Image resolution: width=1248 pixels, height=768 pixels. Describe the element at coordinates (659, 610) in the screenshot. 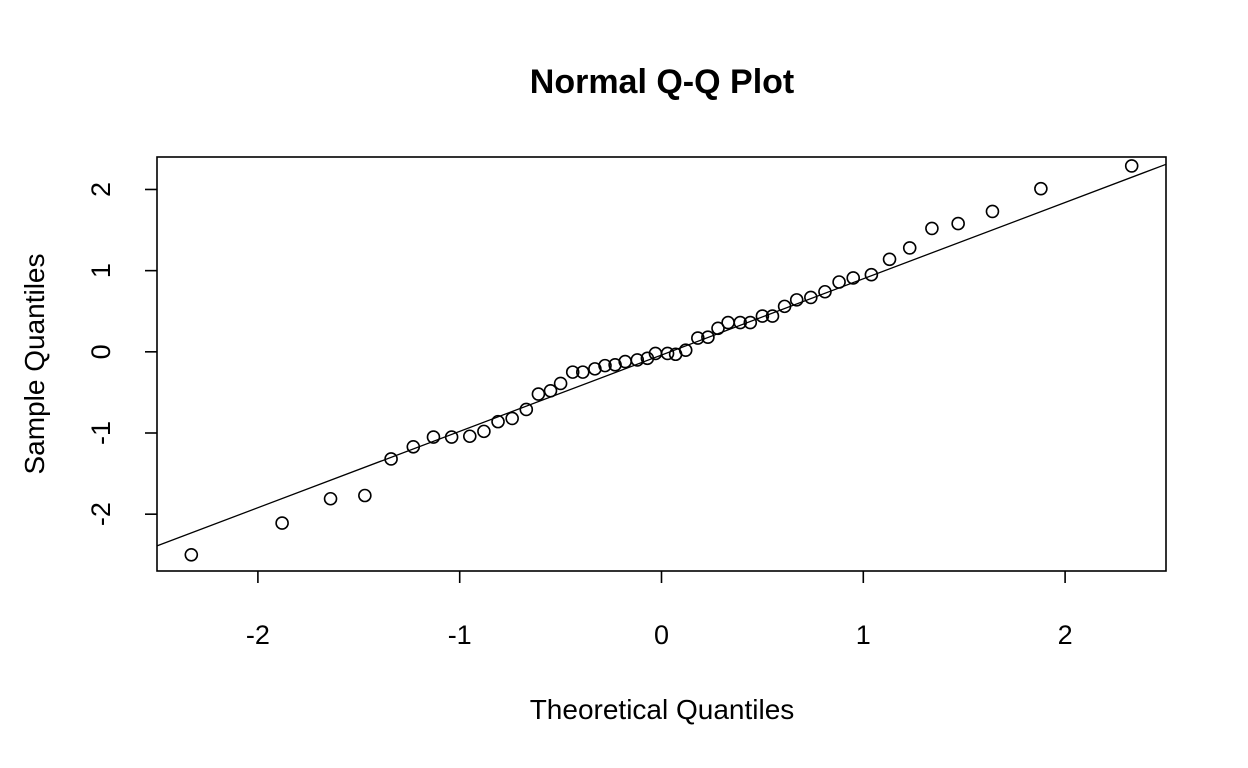

I see `x-axis: -2 -1 0 1 2` at that location.